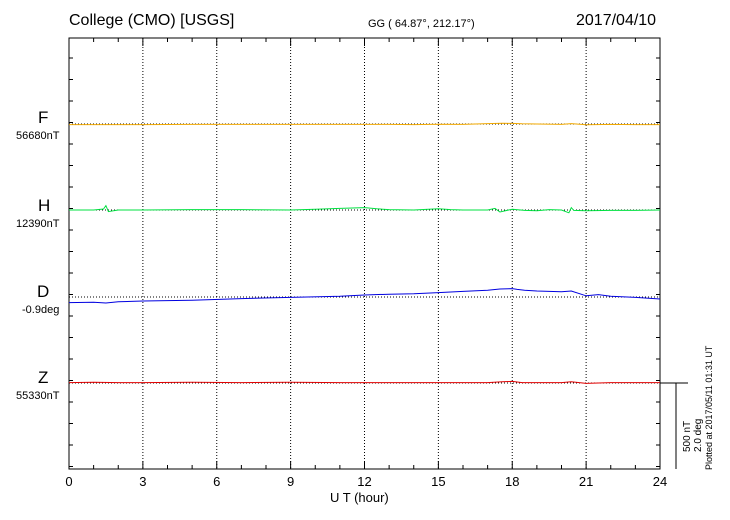 This screenshot has height=520, width=730. I want to click on channel-baseline-h: 12390nT, so click(38, 224).